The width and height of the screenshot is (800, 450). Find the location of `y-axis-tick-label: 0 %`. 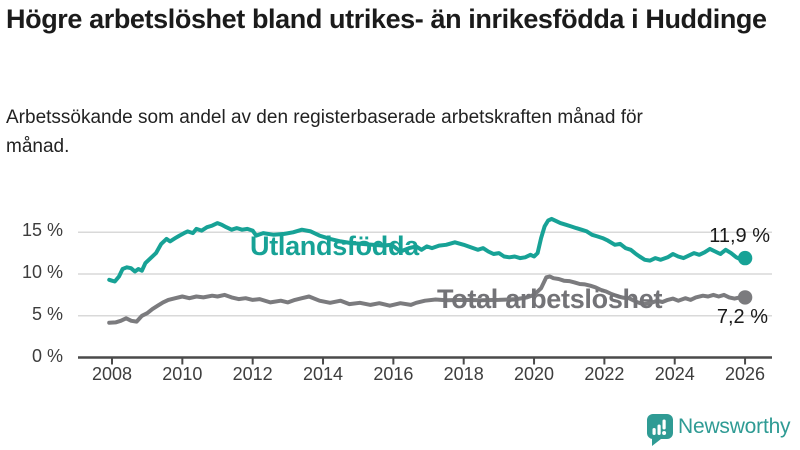

y-axis-tick-label: 0 % is located at coordinates (47, 355).